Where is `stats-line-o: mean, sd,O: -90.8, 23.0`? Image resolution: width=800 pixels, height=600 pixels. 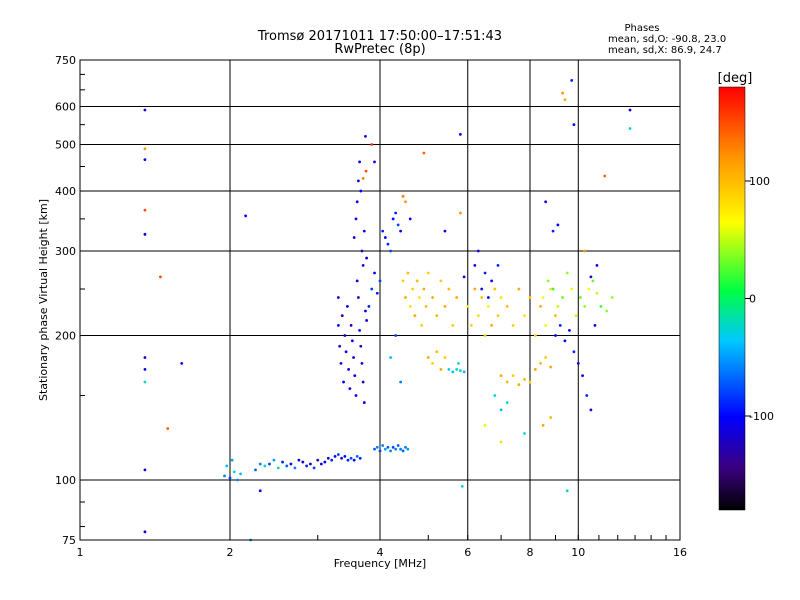 stats-line-o: mean, sd,O: -90.8, 23.0 is located at coordinates (667, 39).